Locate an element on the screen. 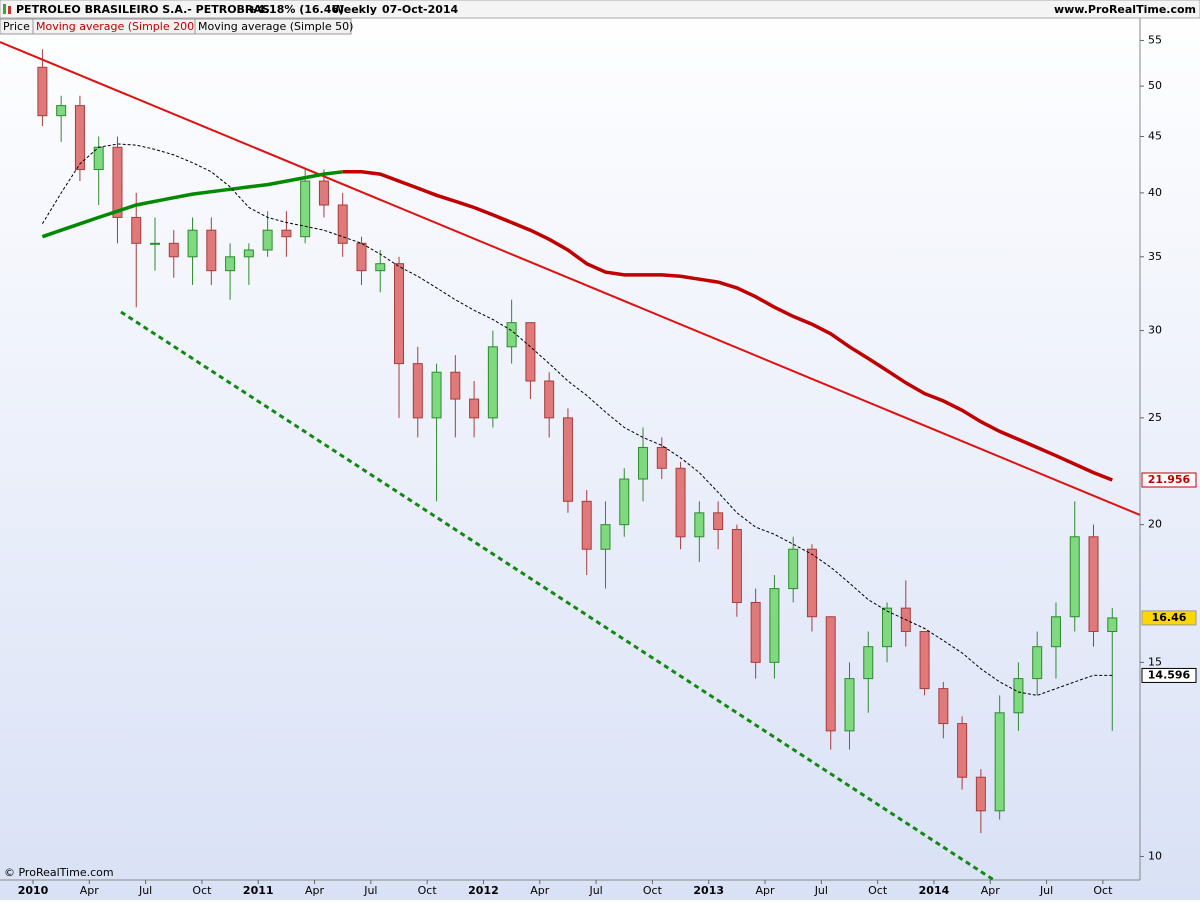  copyright: © ProRealTime.com is located at coordinates (59, 872).